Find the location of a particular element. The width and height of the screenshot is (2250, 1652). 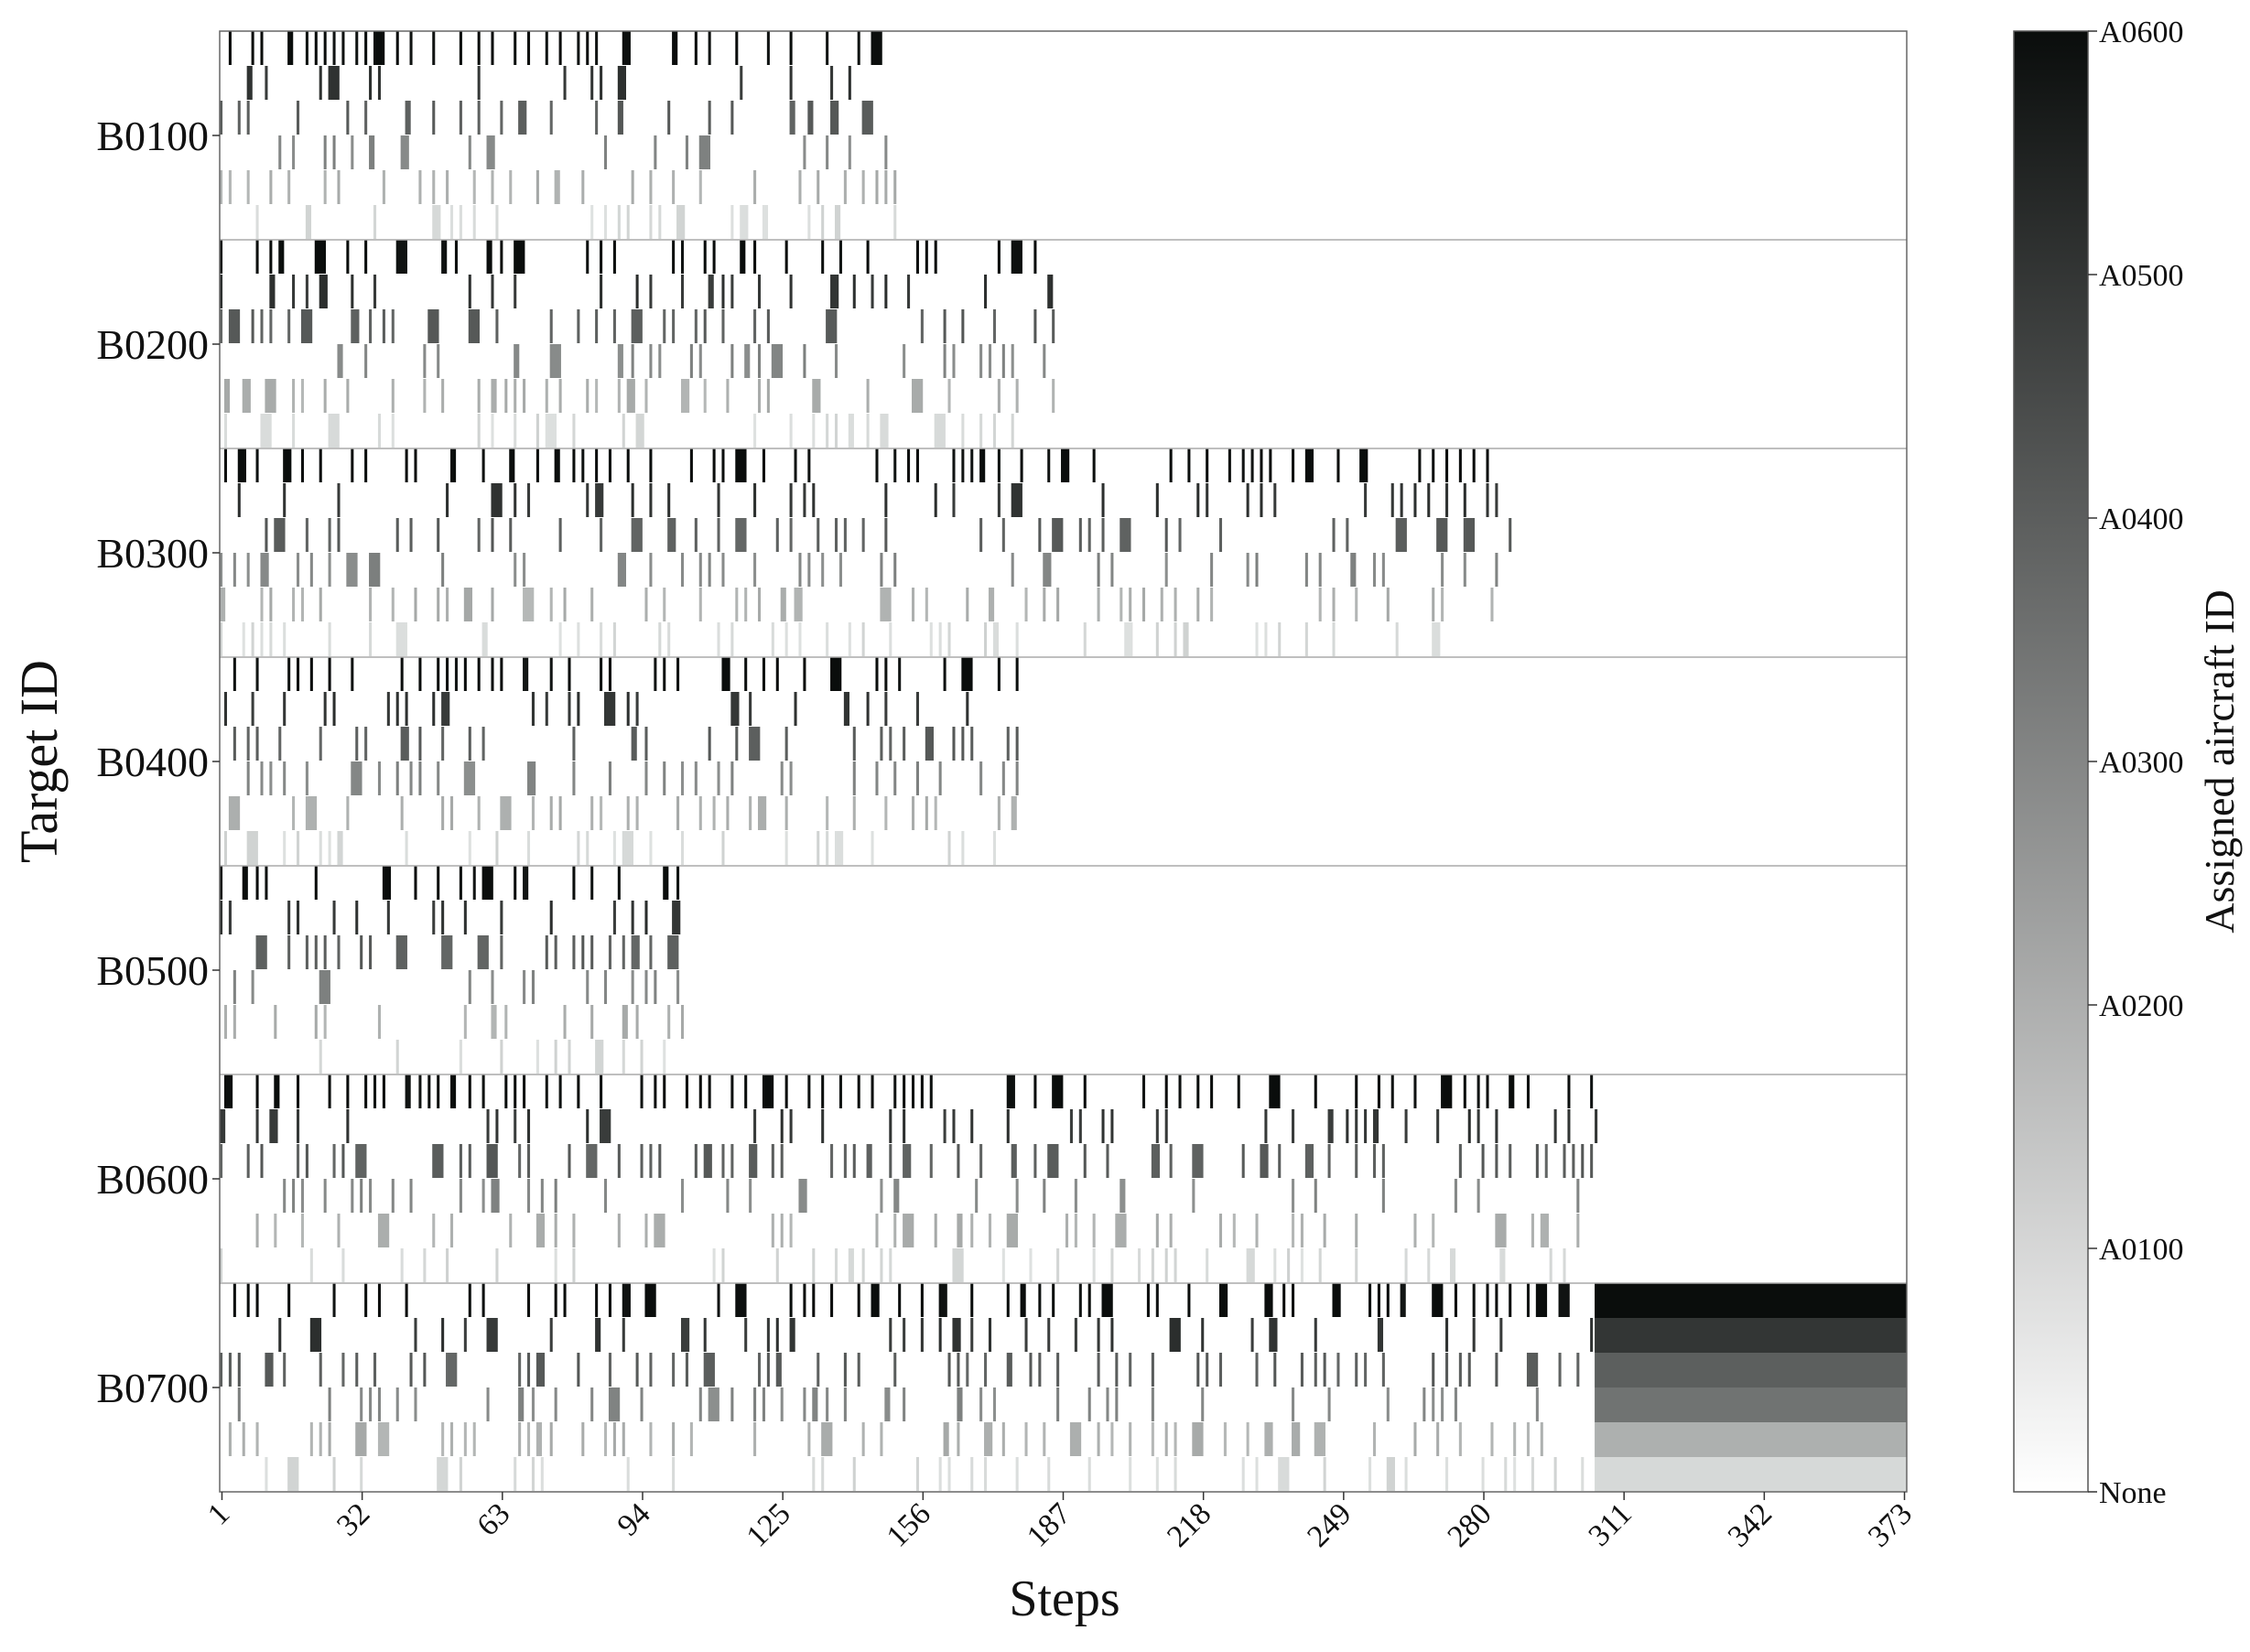

x-tick-label: 311 is located at coordinates (1611, 1524).